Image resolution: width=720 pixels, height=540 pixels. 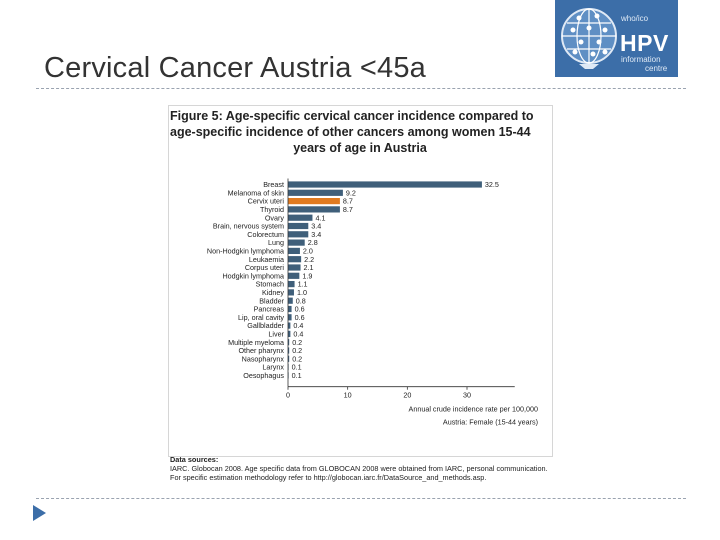 What do you see at coordinates (361, 498) in the screenshot?
I see `footer-divider` at bounding box center [361, 498].